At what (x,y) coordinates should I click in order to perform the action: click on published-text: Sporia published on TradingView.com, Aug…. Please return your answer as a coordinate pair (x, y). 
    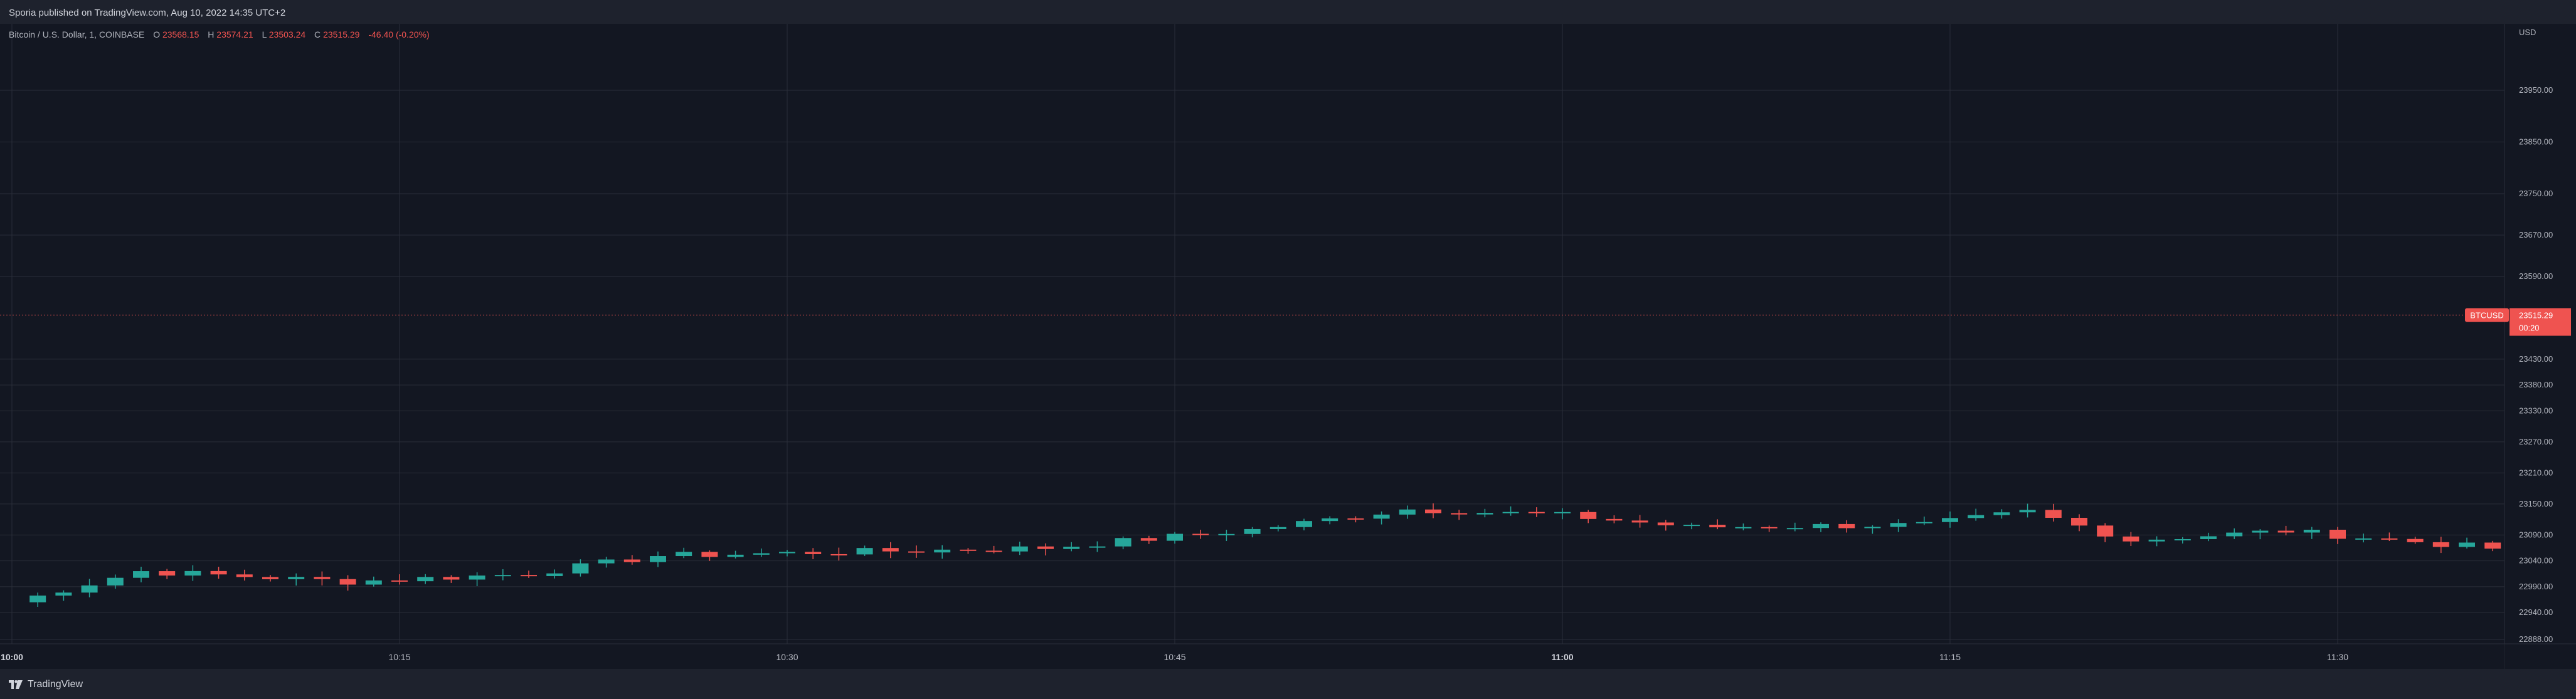
    Looking at the image, I should click on (147, 13).